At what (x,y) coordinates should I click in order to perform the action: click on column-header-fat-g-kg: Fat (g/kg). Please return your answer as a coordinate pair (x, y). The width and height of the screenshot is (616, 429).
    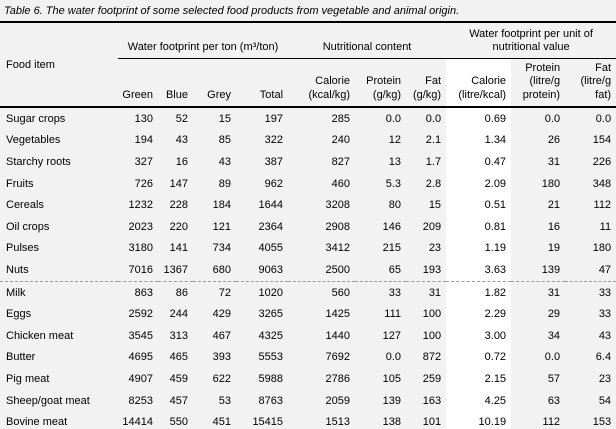
    Looking at the image, I should click on (426, 83).